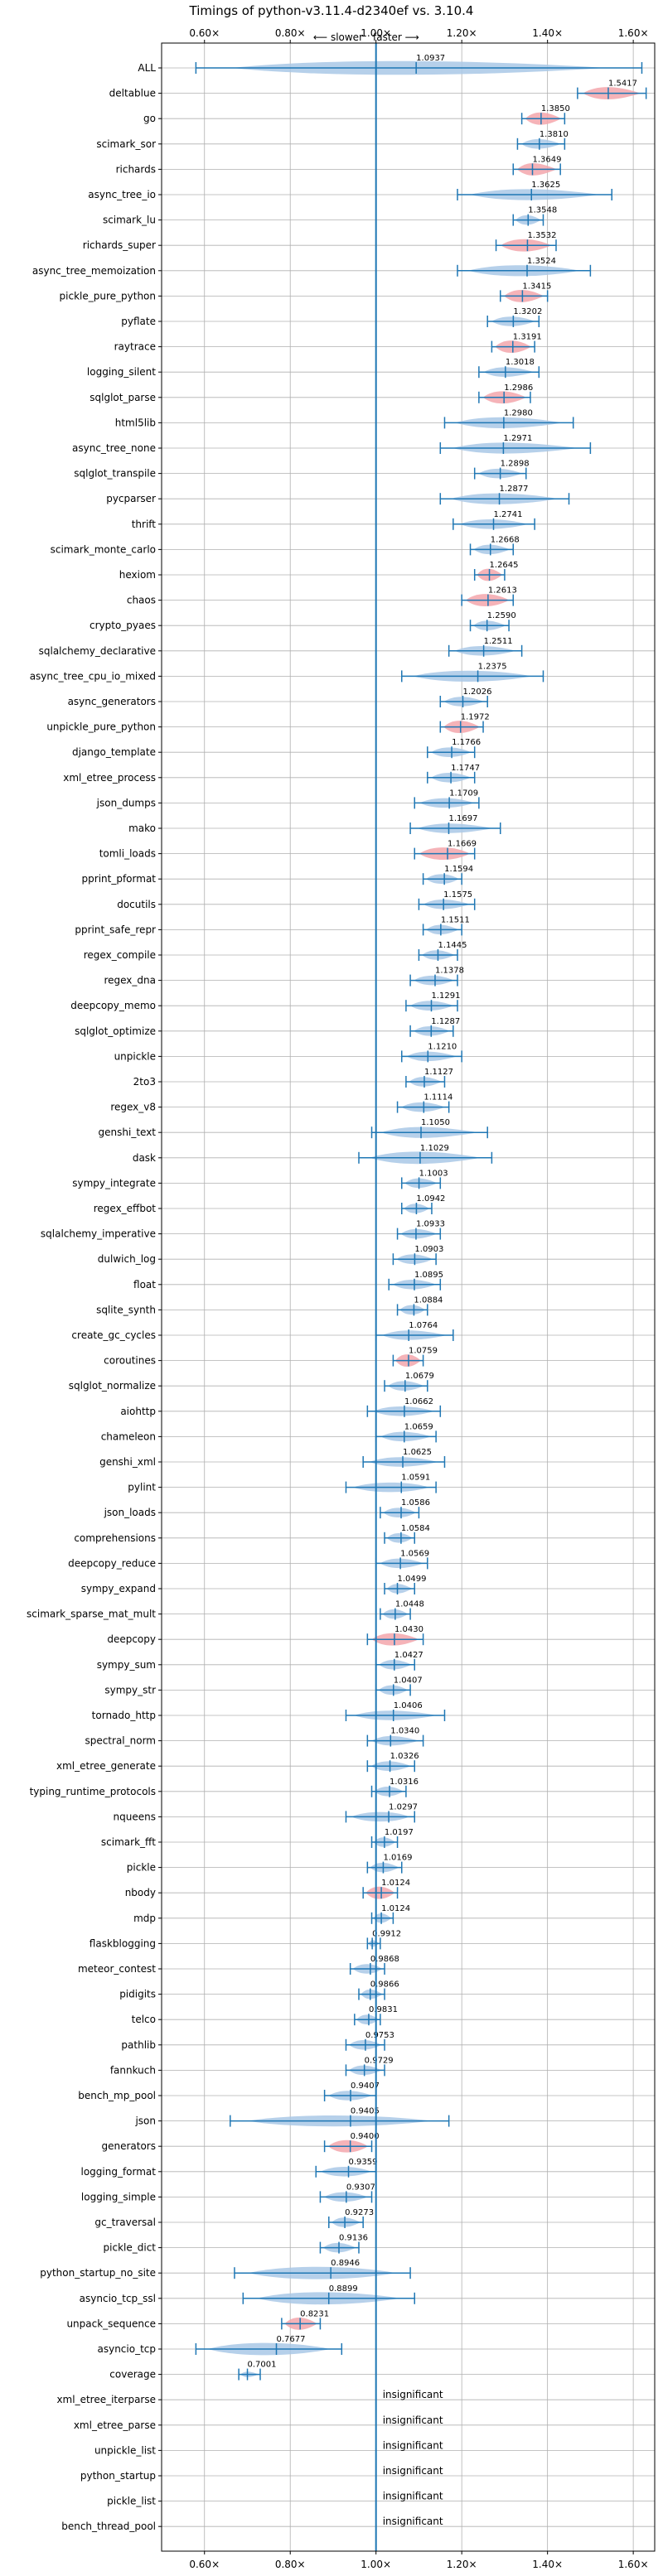  I want to click on value-label: 1.0448, so click(409, 1604).